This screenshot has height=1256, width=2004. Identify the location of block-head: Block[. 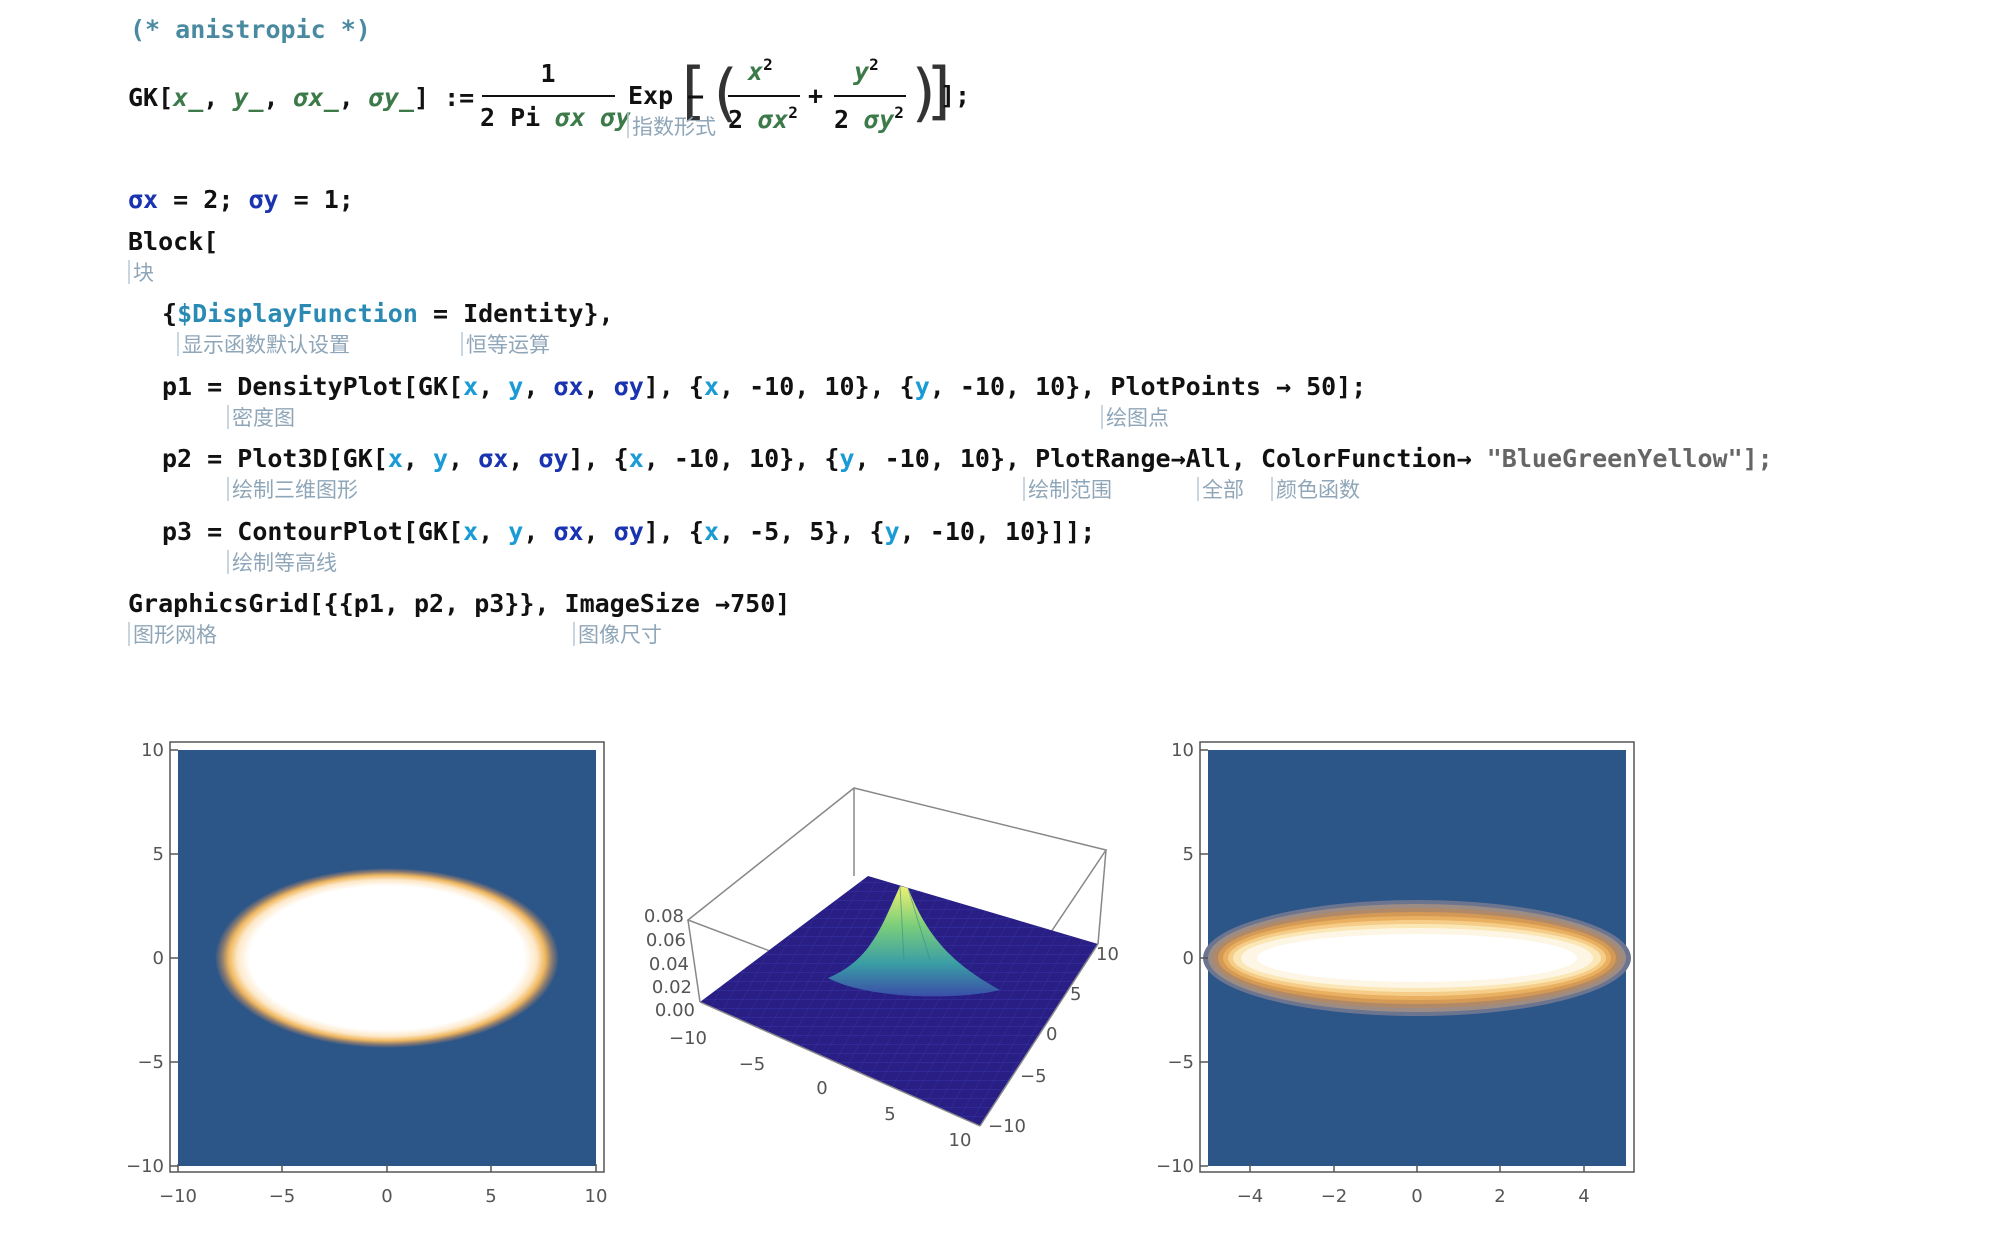
(173, 241).